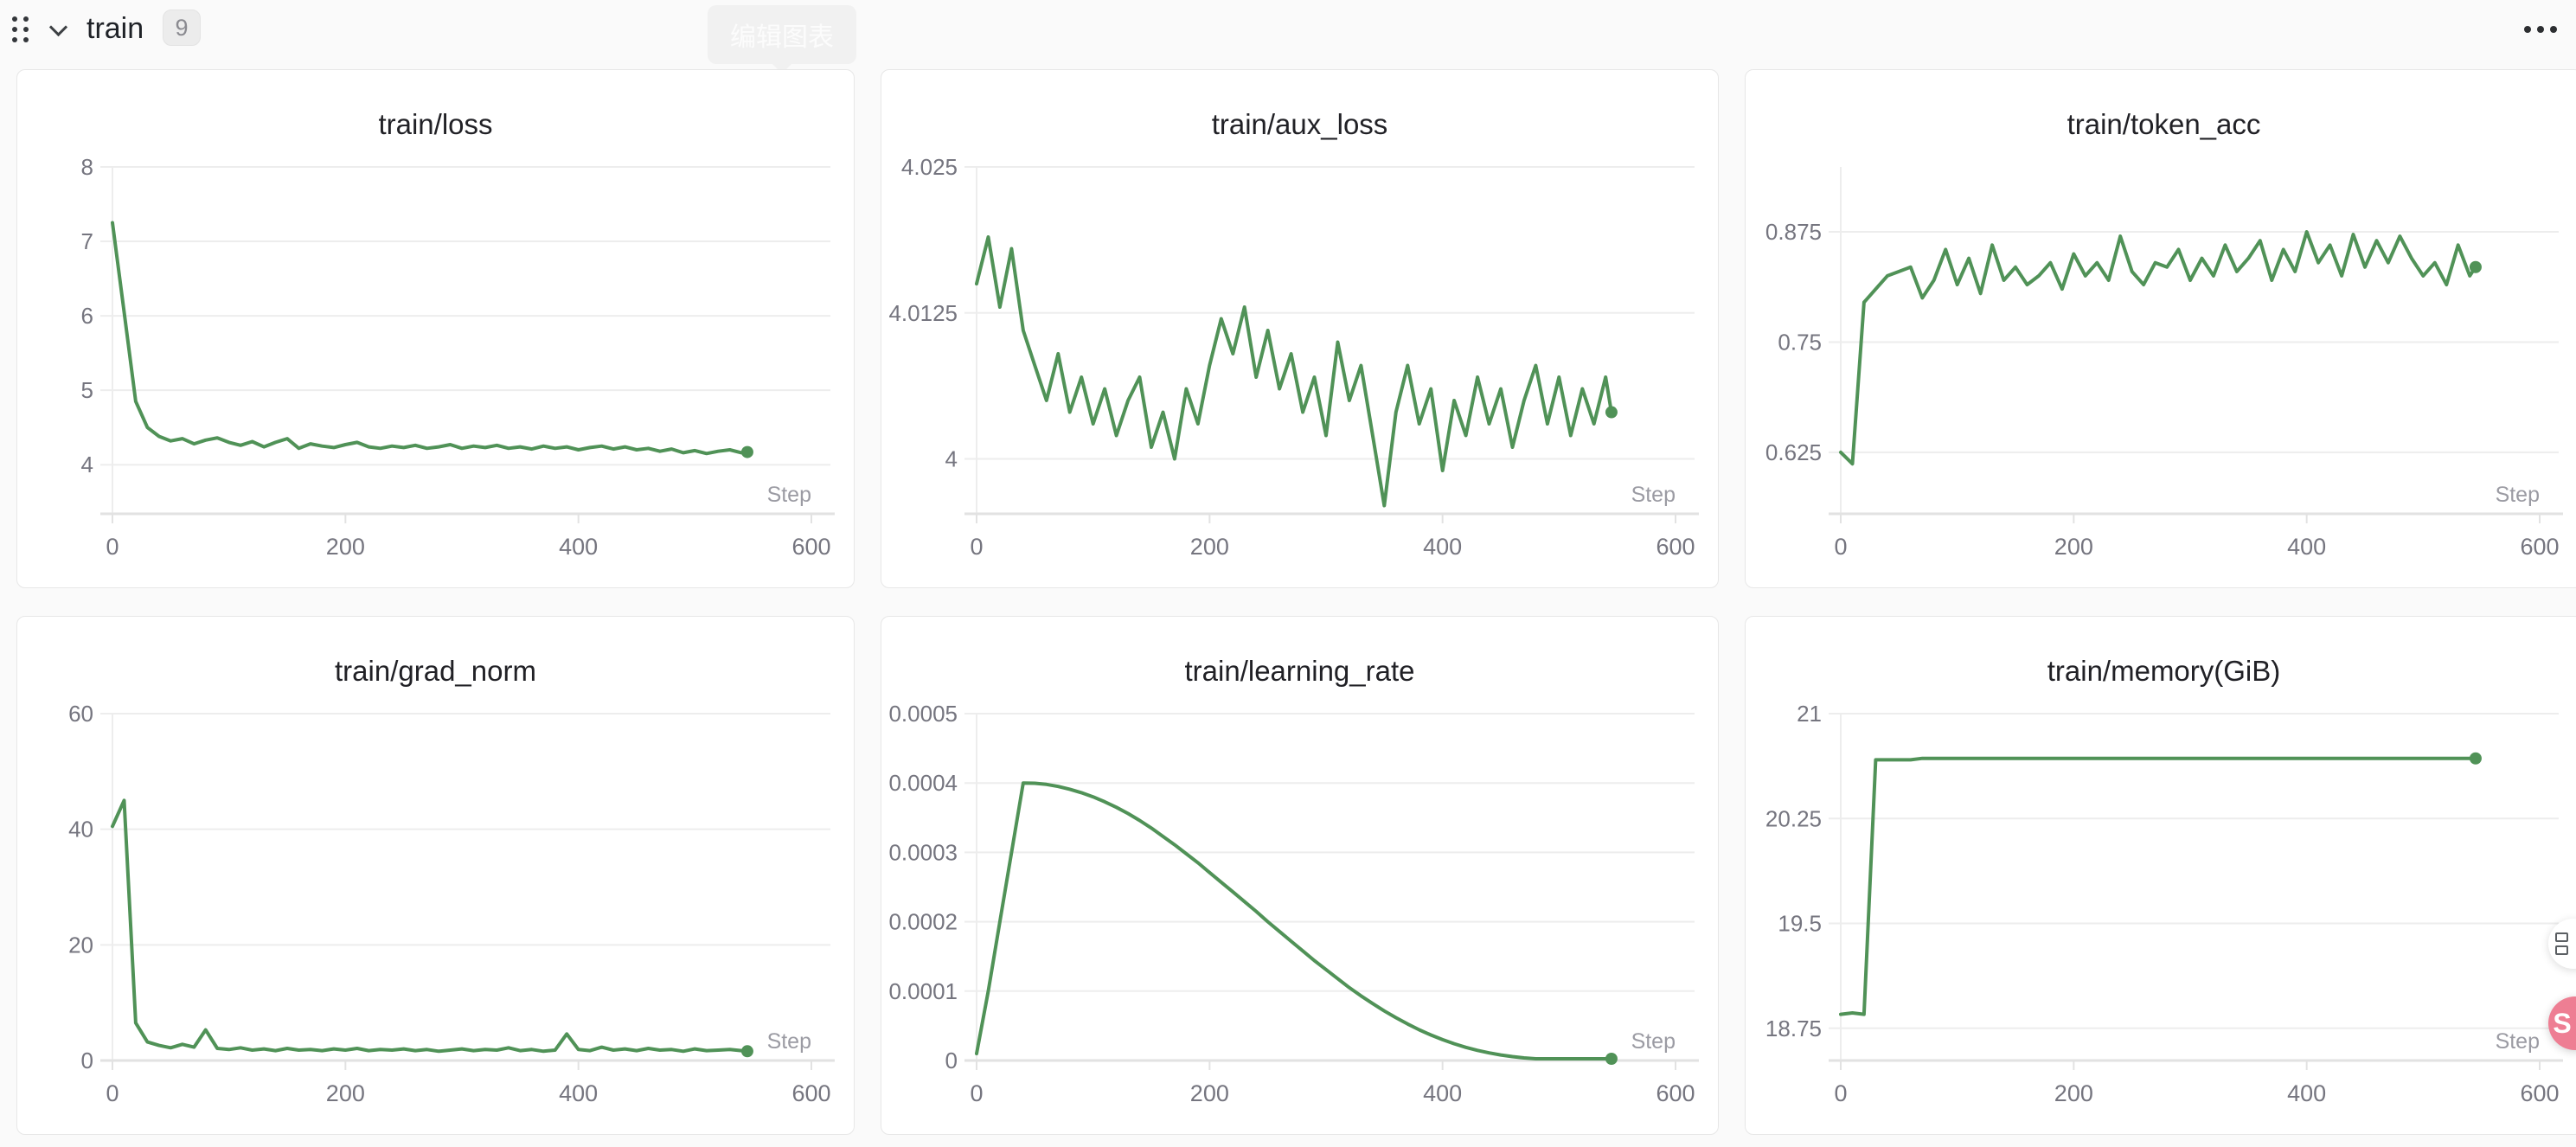 The height and width of the screenshot is (1147, 2576). I want to click on assistant-logo-glyph: S, so click(2562, 1023).